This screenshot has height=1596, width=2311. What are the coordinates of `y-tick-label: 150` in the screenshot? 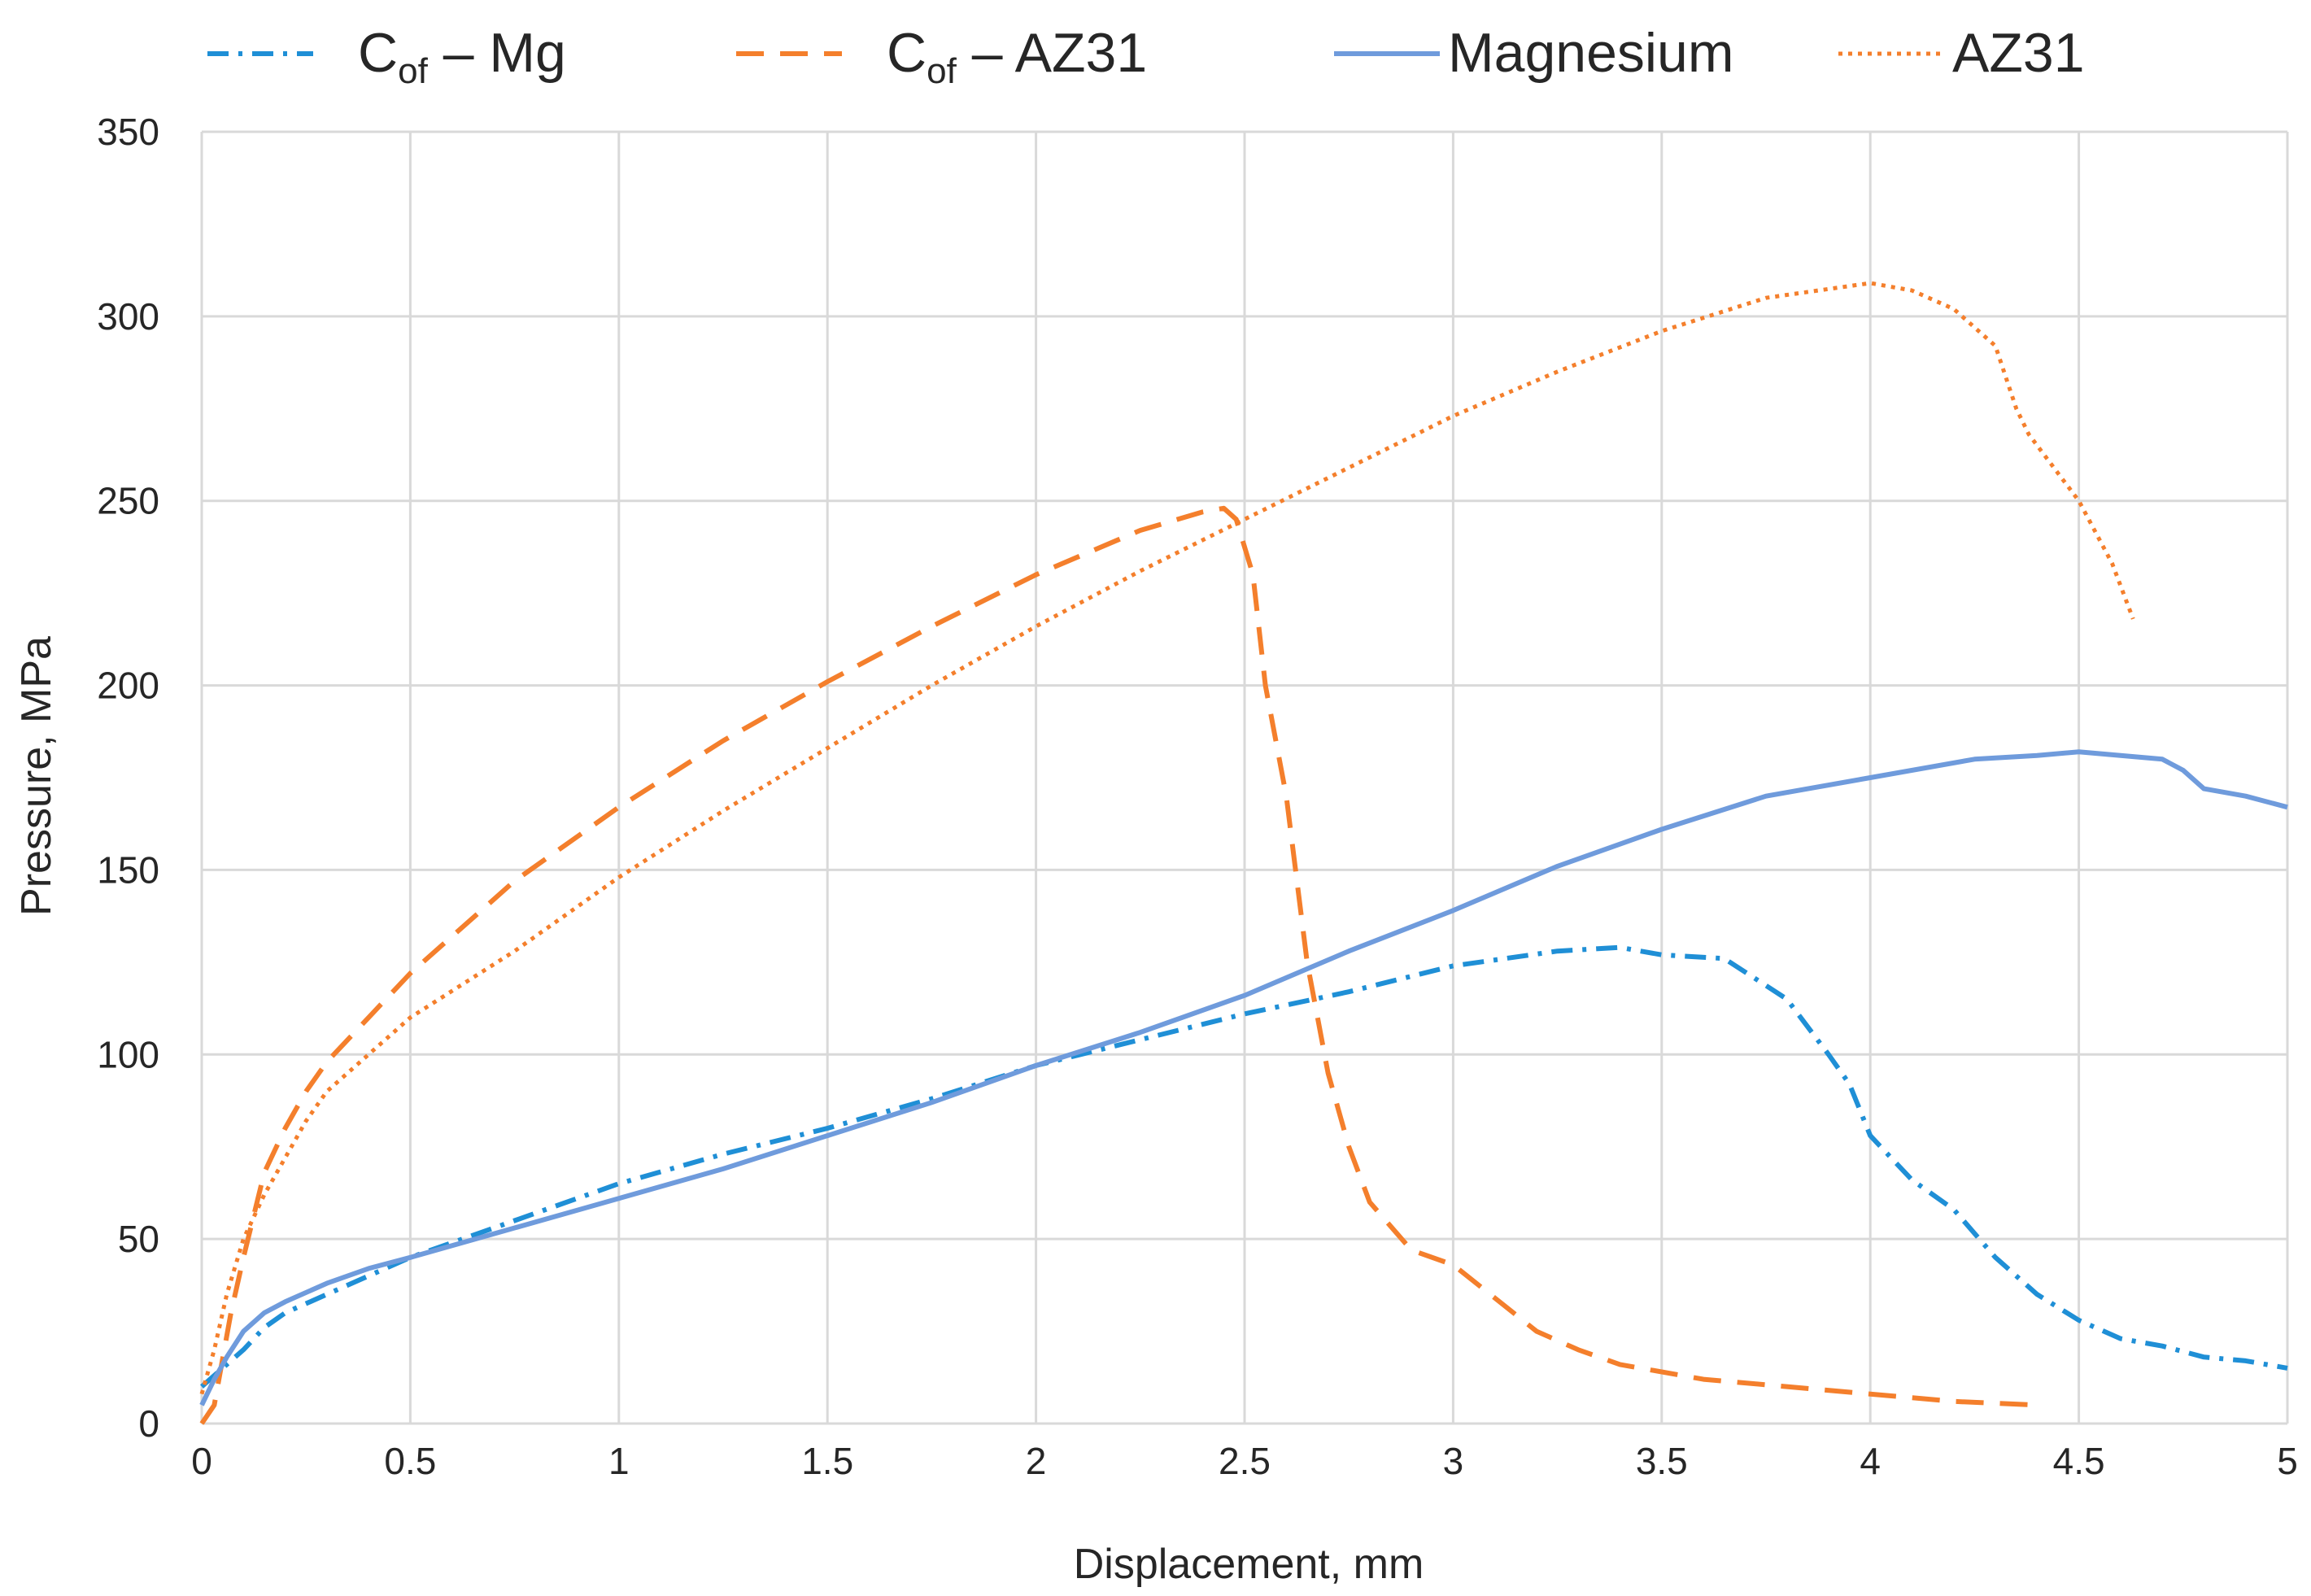 It's located at (128, 869).